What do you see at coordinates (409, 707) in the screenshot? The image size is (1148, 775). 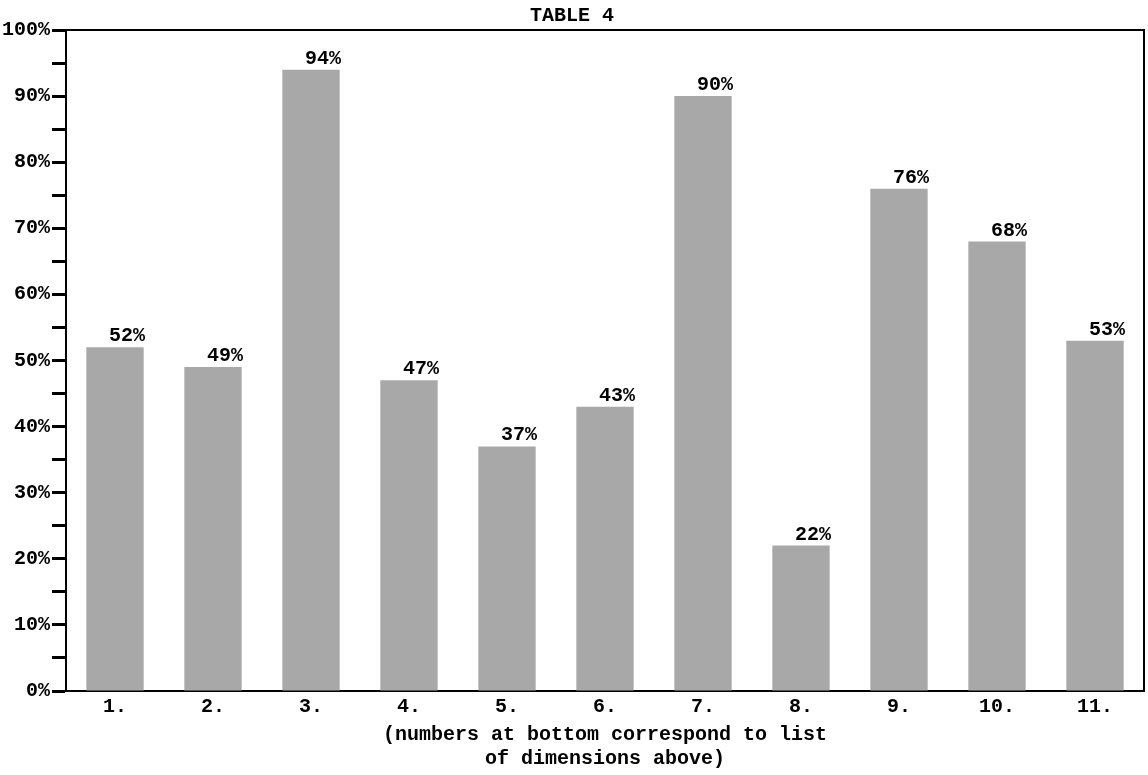 I see `x-tick-label: 4.` at bounding box center [409, 707].